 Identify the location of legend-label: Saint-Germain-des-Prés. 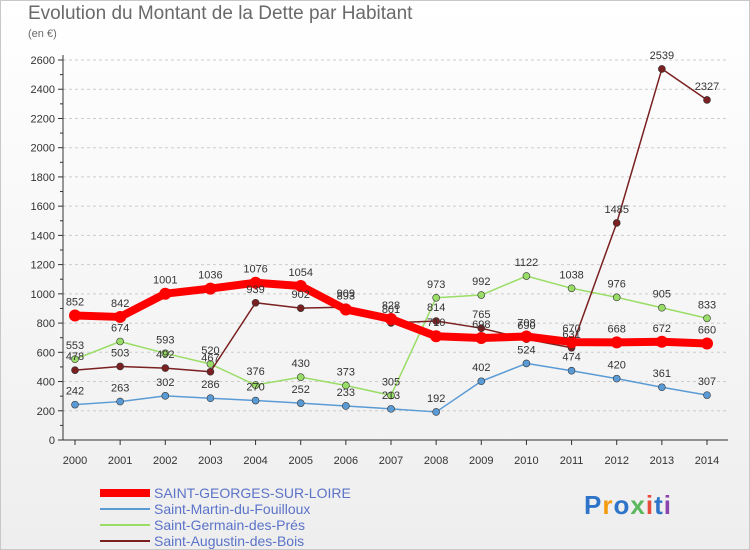
(229, 525).